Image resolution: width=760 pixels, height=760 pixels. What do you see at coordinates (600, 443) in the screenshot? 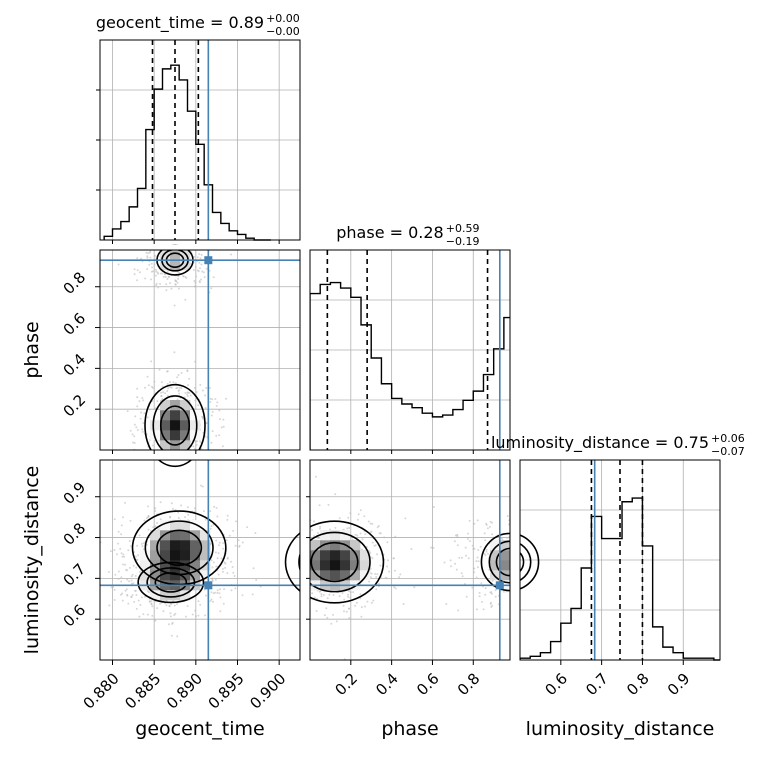
I see `panel-title: luminosity_distance = 0.75` at bounding box center [600, 443].